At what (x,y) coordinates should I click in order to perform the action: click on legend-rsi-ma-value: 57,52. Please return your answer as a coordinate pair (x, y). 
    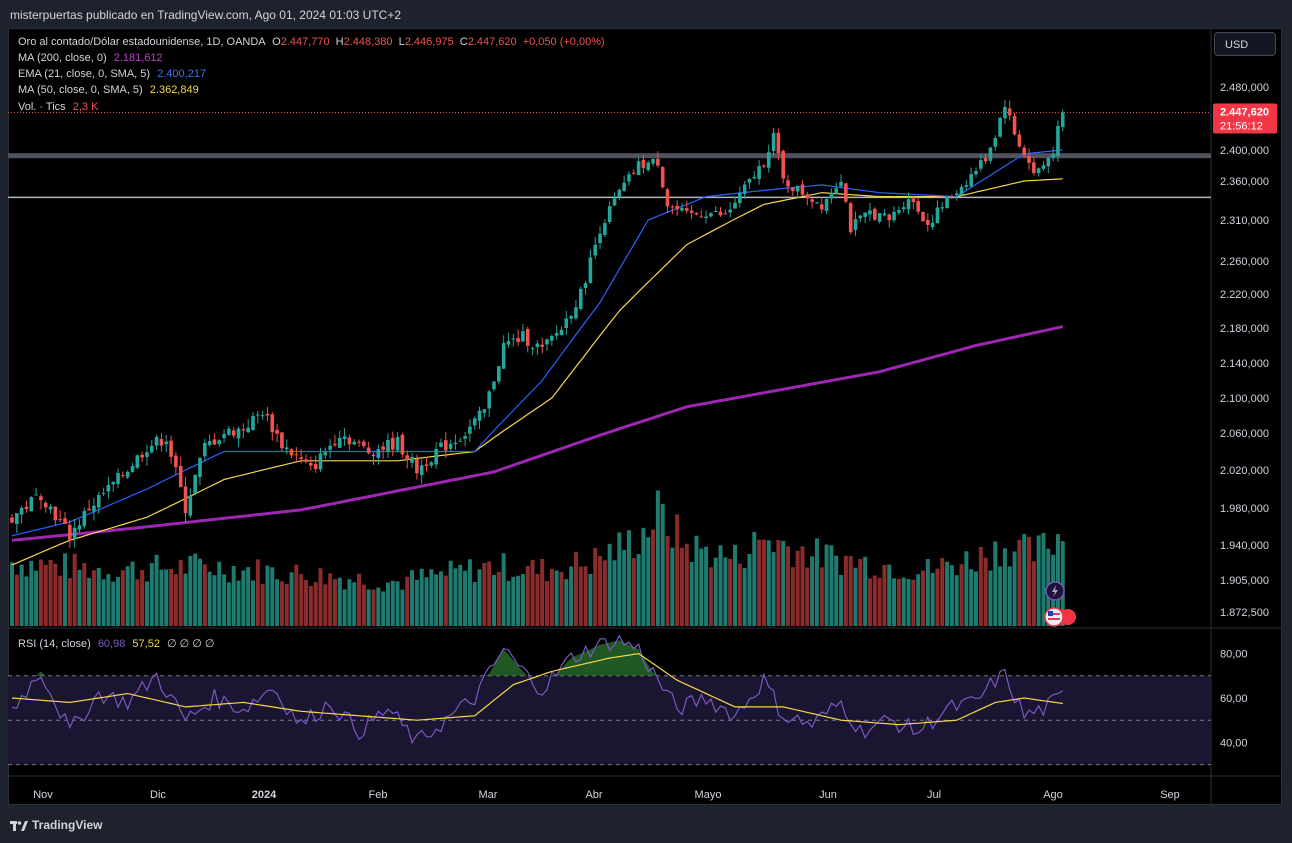
    Looking at the image, I should click on (146, 644).